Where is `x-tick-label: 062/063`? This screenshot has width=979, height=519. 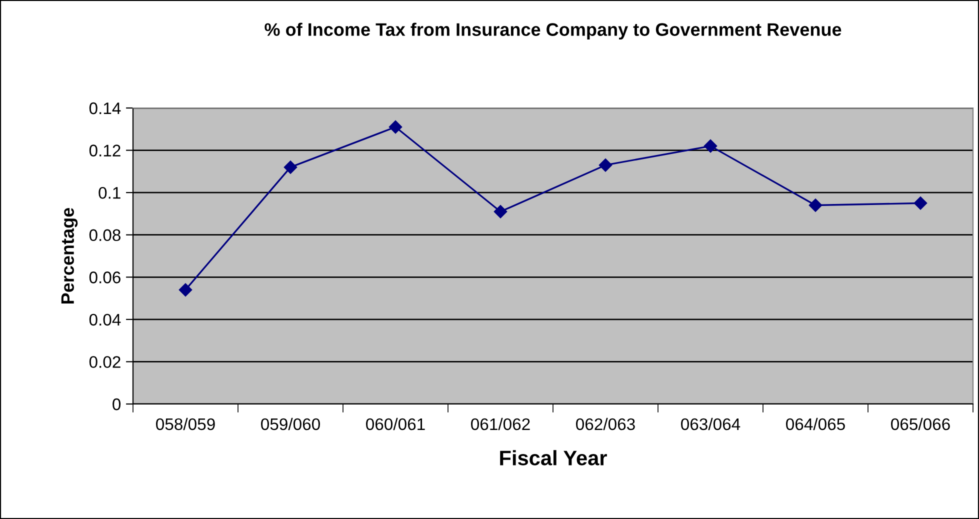
x-tick-label: 062/063 is located at coordinates (605, 424).